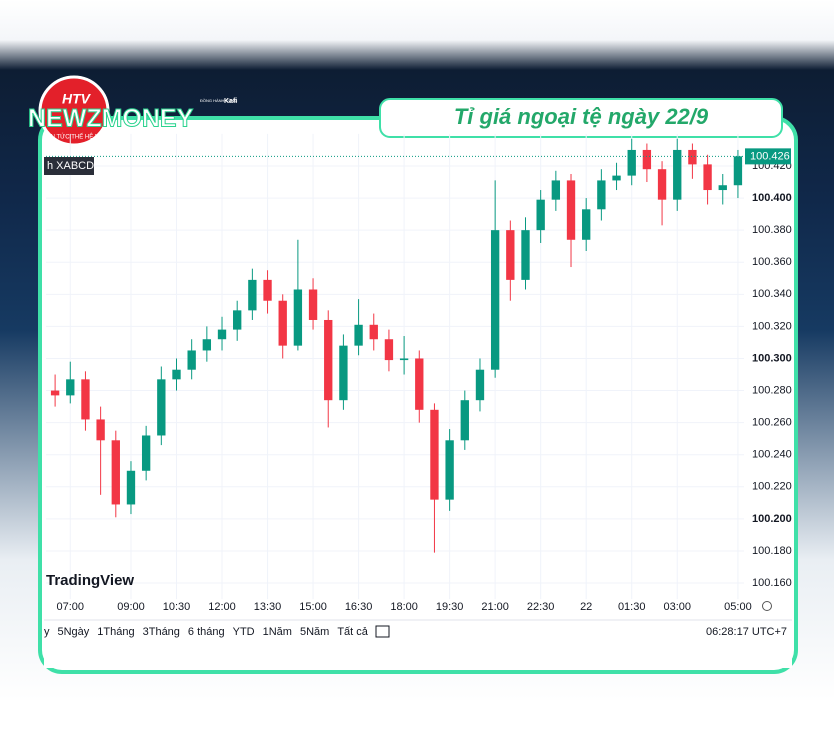 Image resolution: width=834 pixels, height=745 pixels. I want to click on last-price-label: 100.426, so click(770, 156).